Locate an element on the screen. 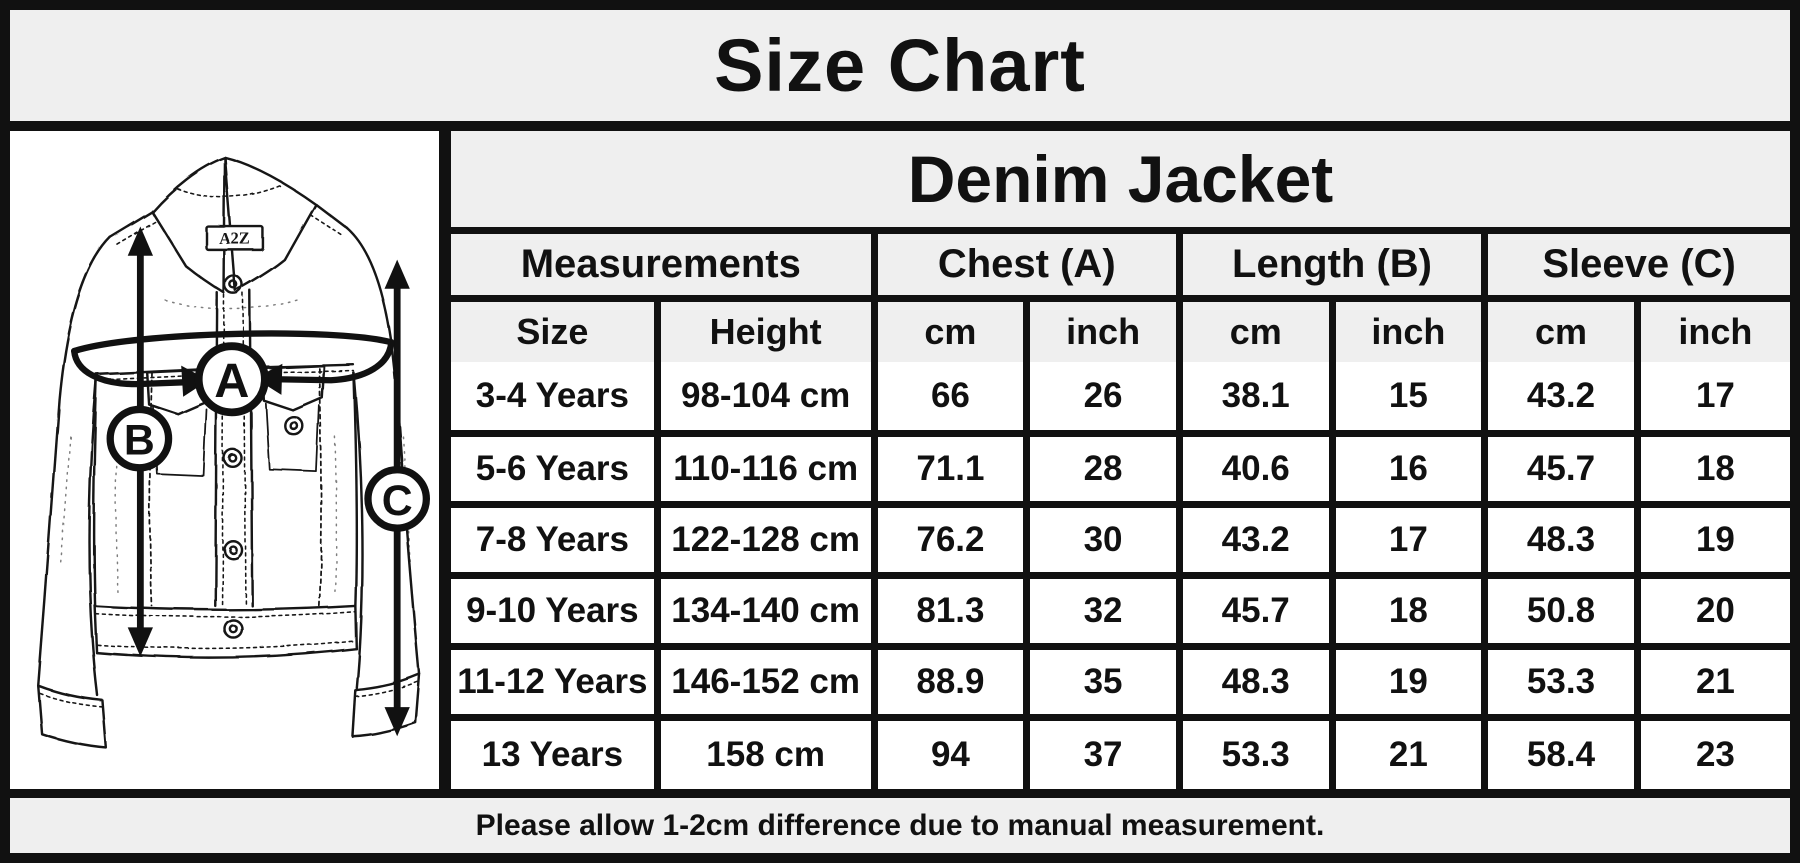 The height and width of the screenshot is (863, 1800). right-pocket-body is located at coordinates (292, 437).